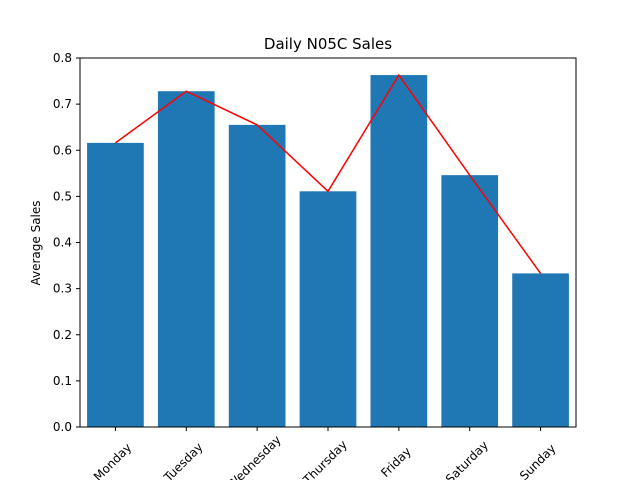 This screenshot has width=640, height=480. I want to click on y-tick-label: 0.4, so click(62, 243).